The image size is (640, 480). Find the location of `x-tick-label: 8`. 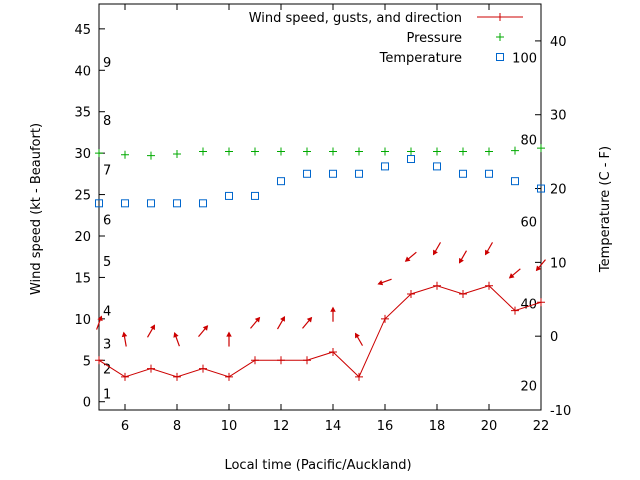

x-tick-label: 8 is located at coordinates (177, 426).